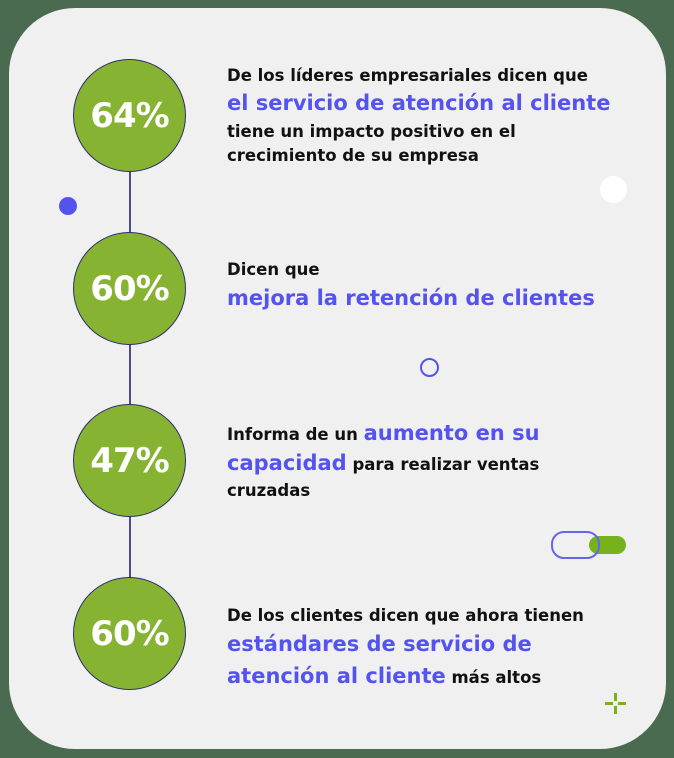  What do you see at coordinates (493, 677) in the screenshot?
I see `text-plain: más altos` at bounding box center [493, 677].